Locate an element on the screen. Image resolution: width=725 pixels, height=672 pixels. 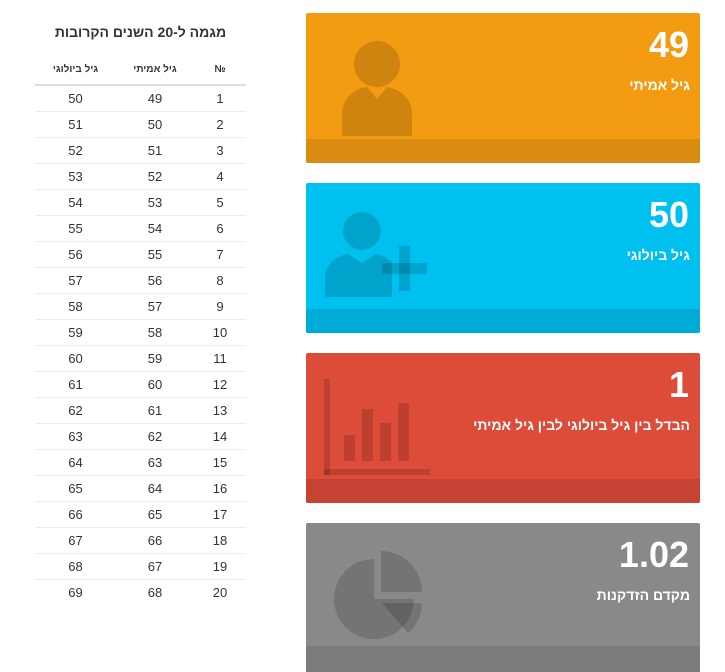
table-row: 5 53 54 is located at coordinates (140, 202).